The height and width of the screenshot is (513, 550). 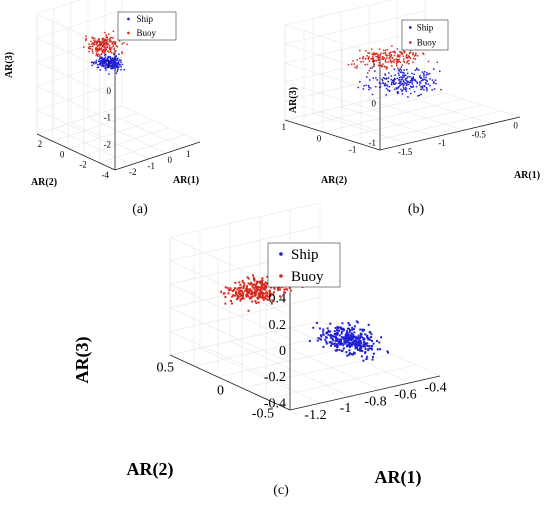 What do you see at coordinates (416, 209) in the screenshot?
I see `panel-label: (b)` at bounding box center [416, 209].